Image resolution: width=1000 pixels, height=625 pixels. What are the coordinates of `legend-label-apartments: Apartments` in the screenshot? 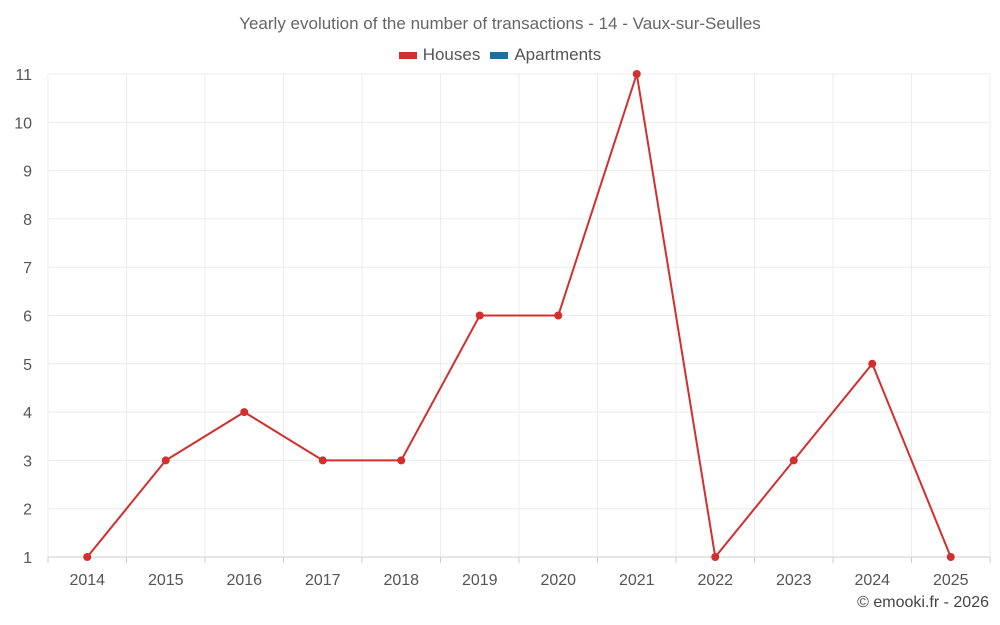 It's located at (558, 54).